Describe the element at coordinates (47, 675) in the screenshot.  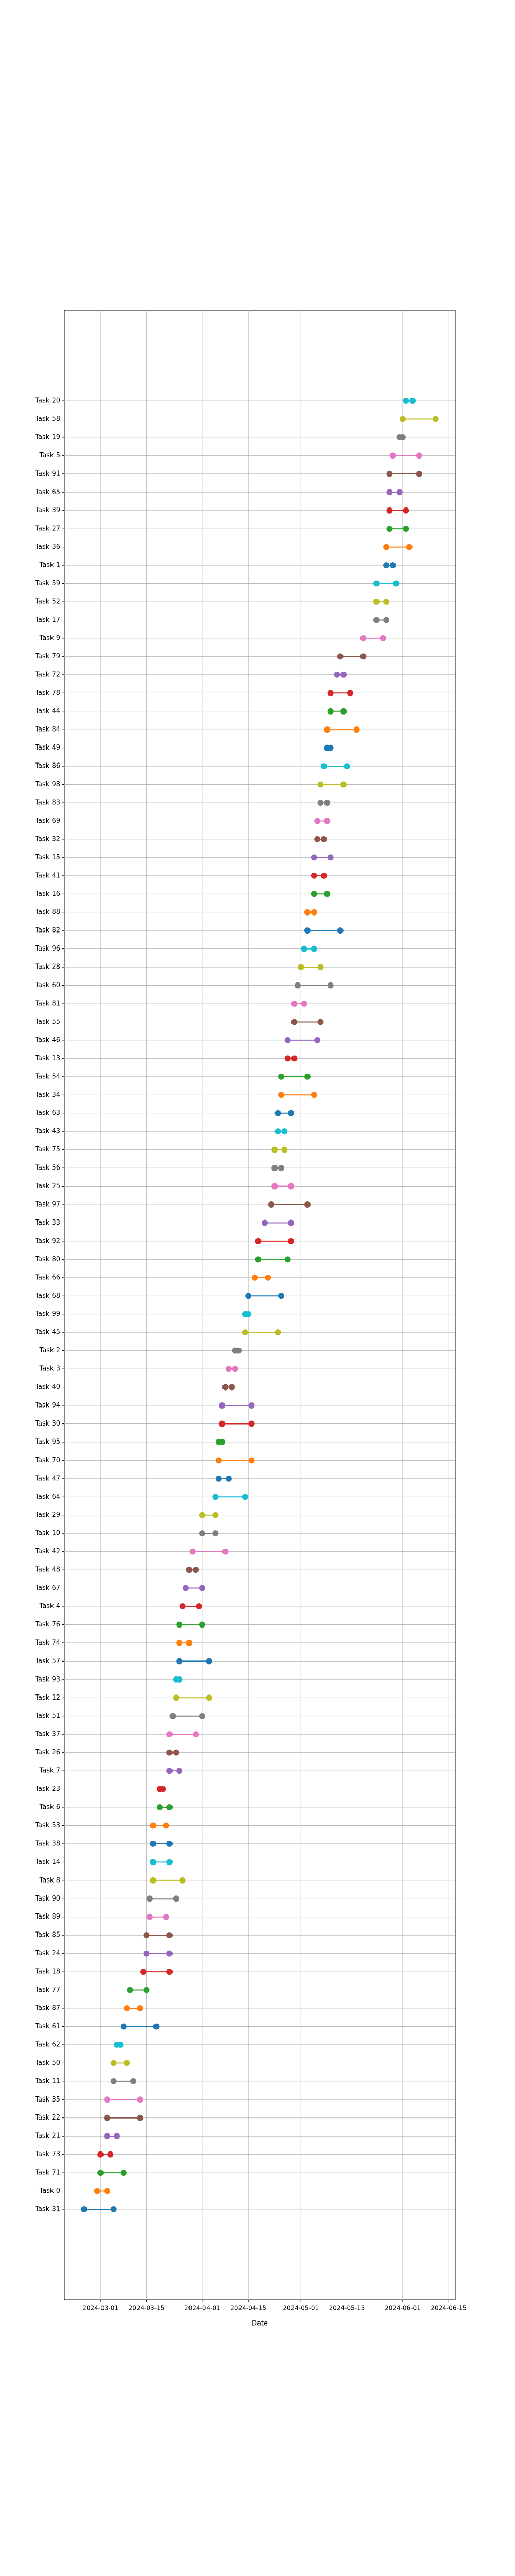
I see `y-tick-label: Task 72` at that location.